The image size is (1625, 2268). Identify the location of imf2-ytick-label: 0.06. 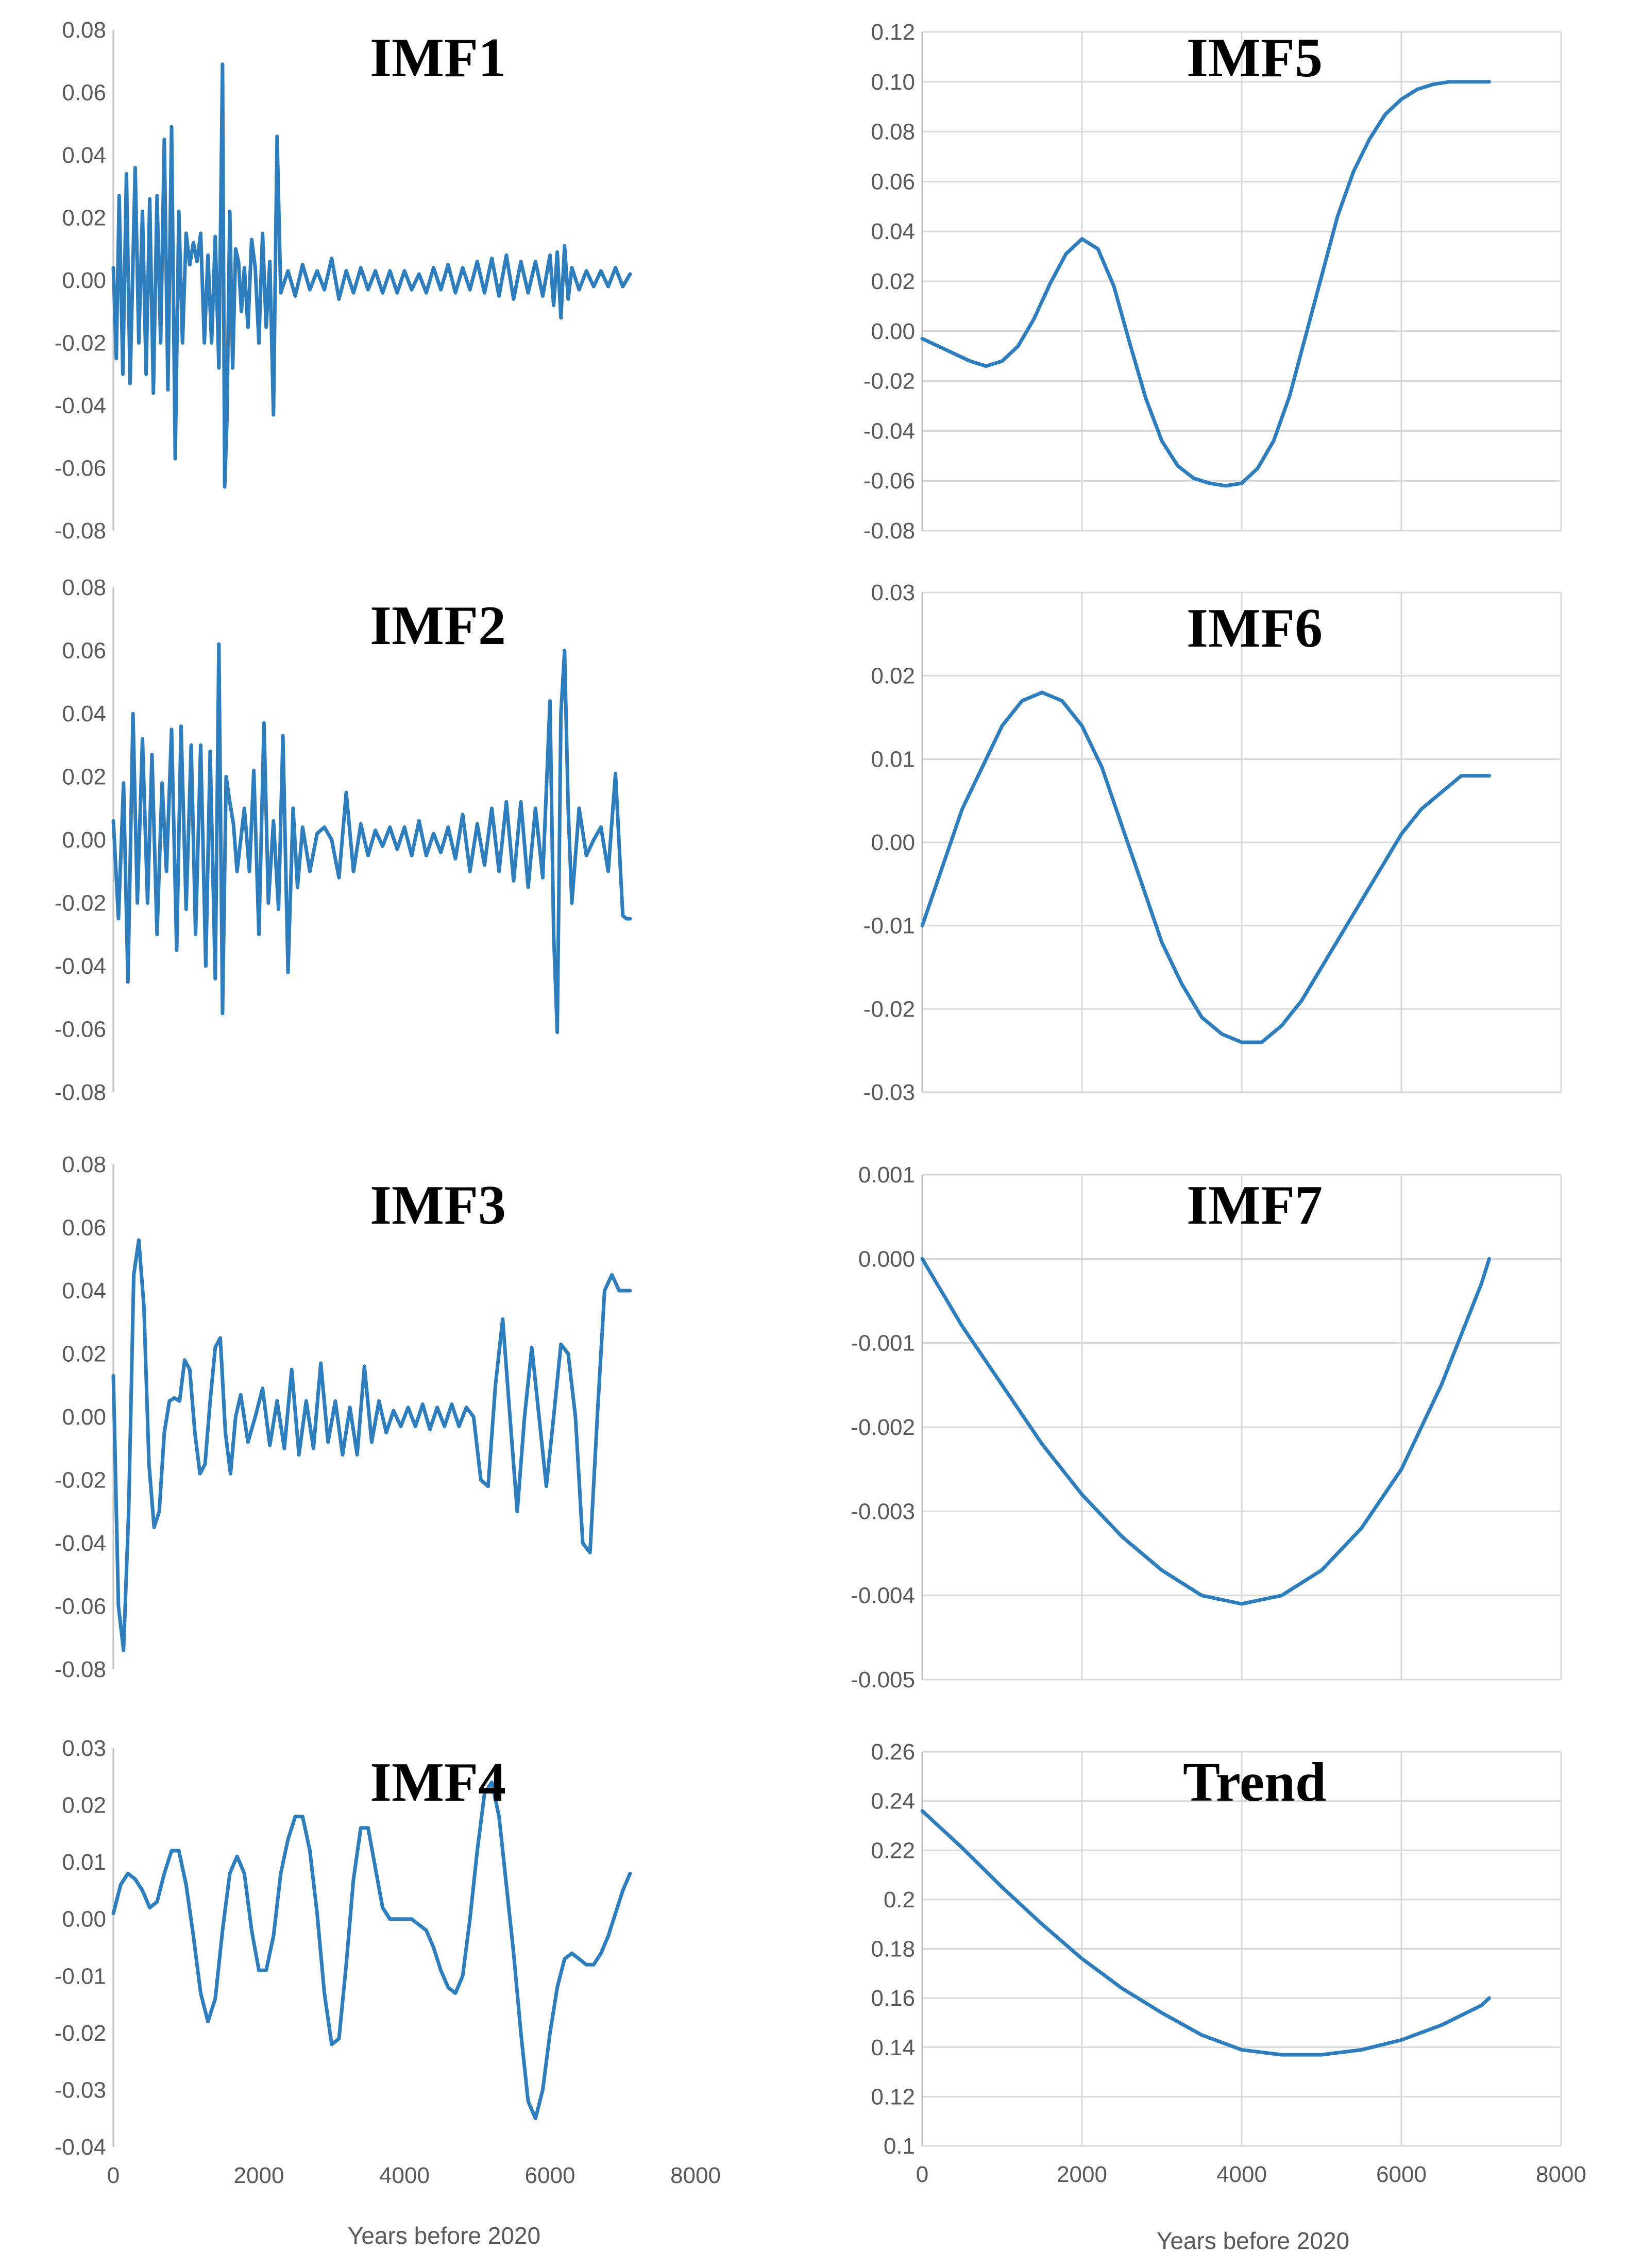
(84, 651).